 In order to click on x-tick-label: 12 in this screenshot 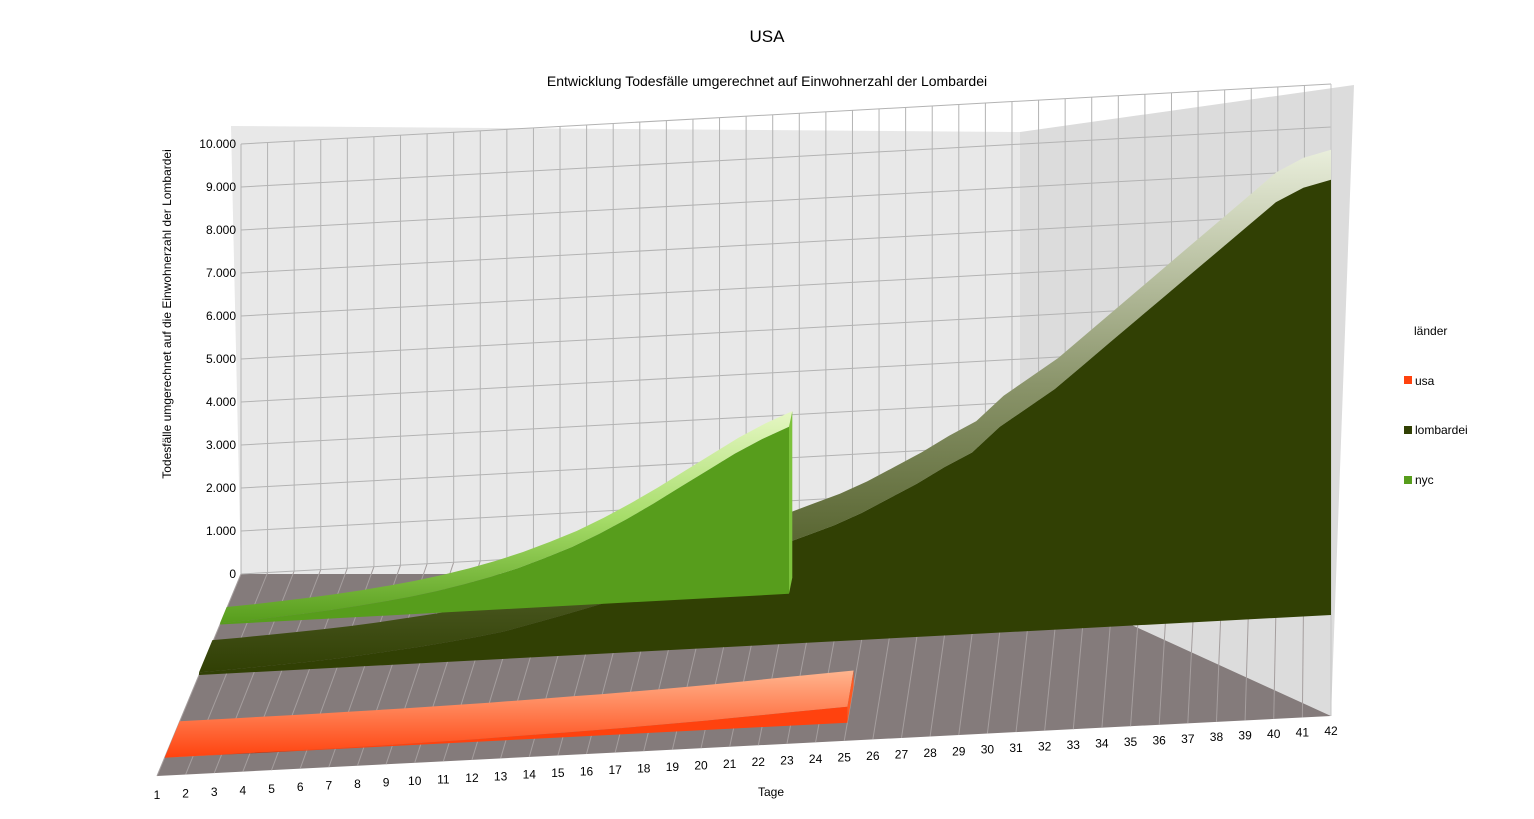, I will do `click(472, 778)`.